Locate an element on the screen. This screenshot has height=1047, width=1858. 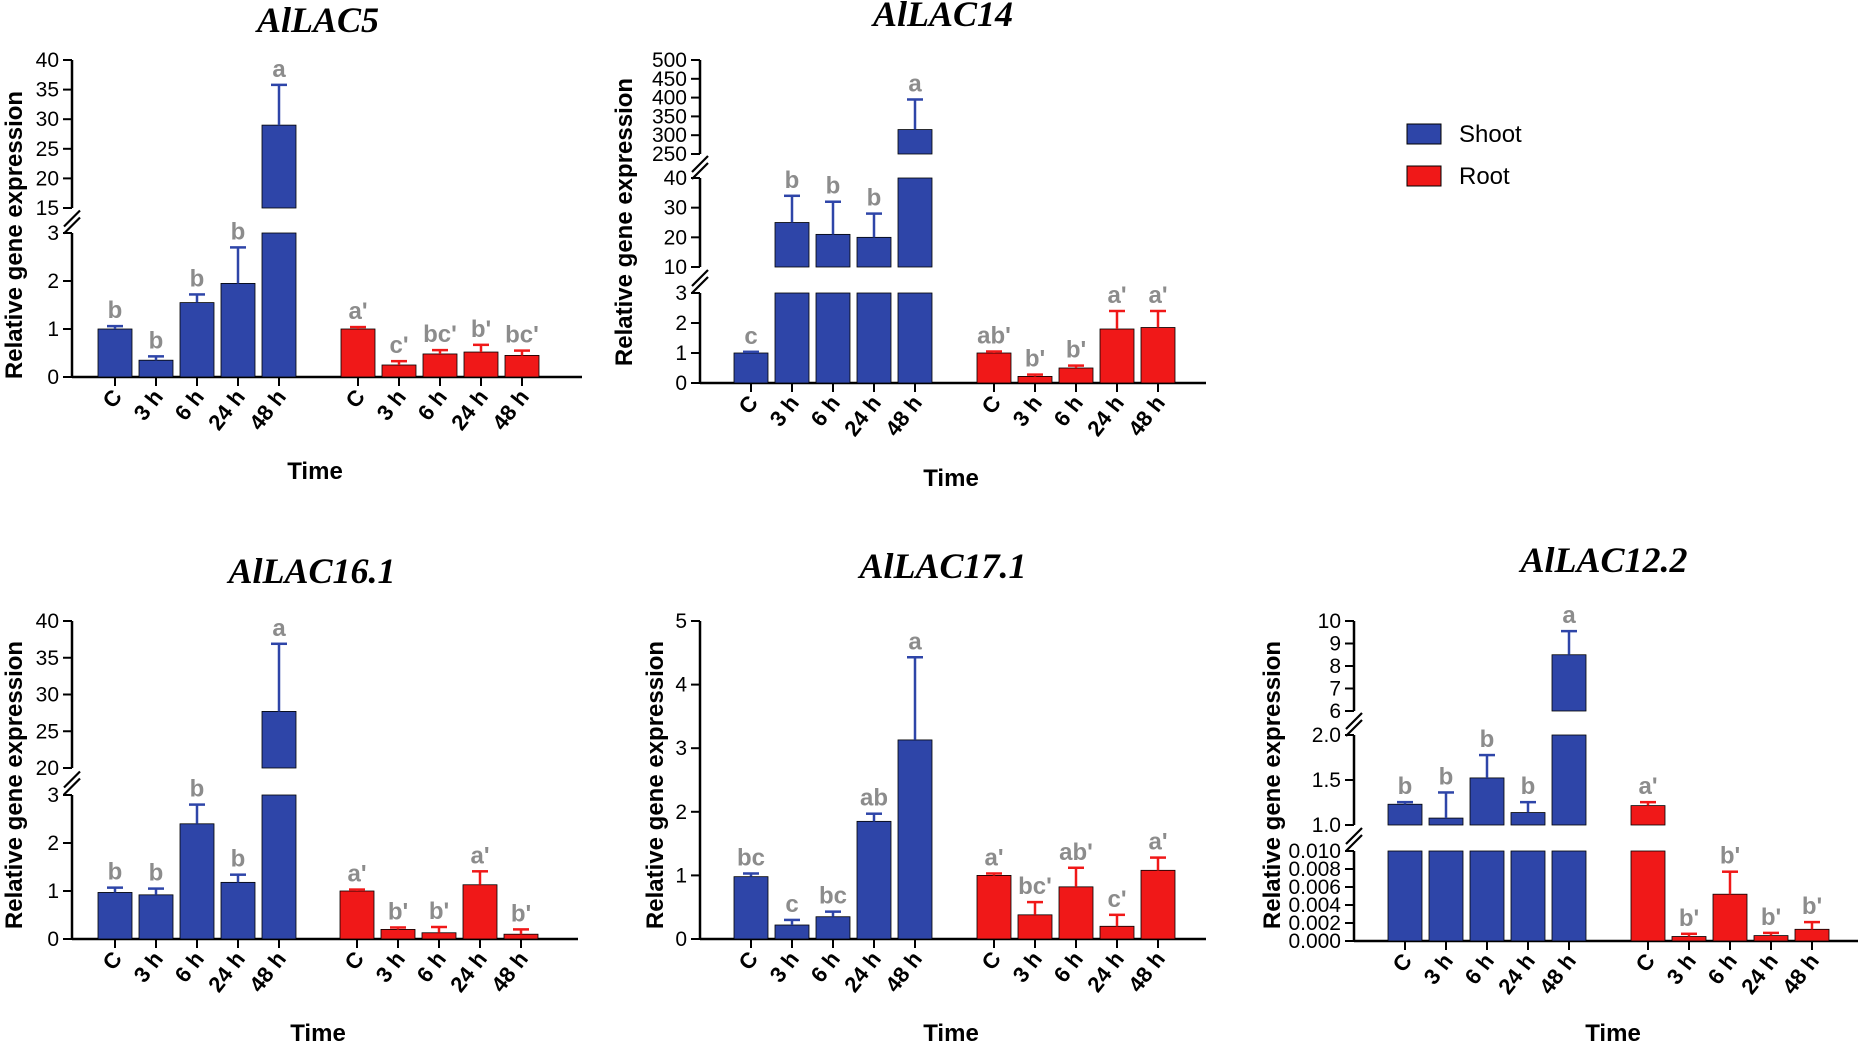
y-axis-label: Relative gene expression is located at coordinates (1272, 785).